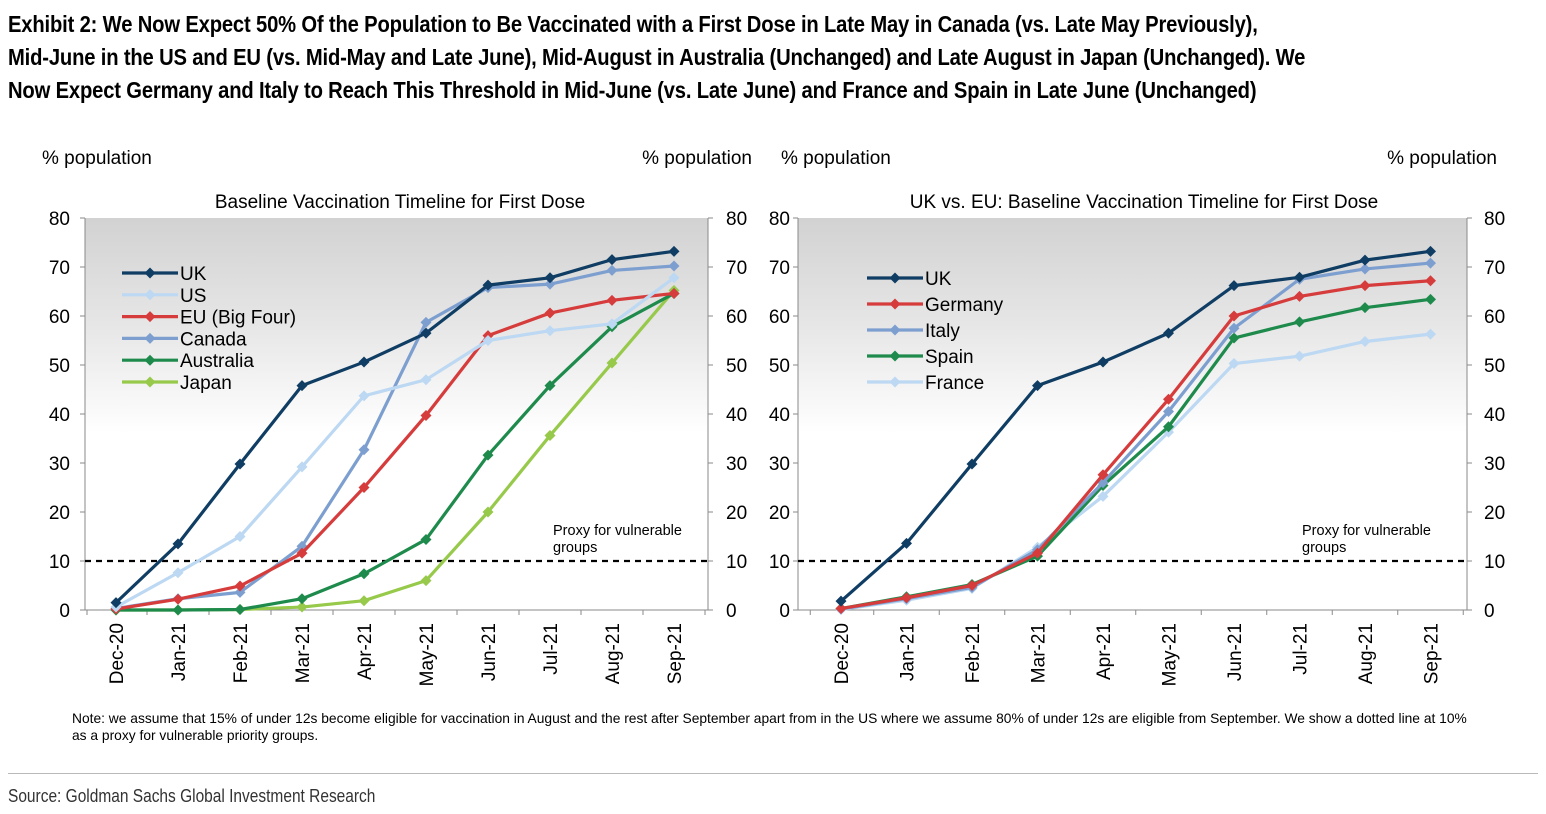 The height and width of the screenshot is (814, 1546). What do you see at coordinates (942, 331) in the screenshot?
I see `legend-label: Italy` at bounding box center [942, 331].